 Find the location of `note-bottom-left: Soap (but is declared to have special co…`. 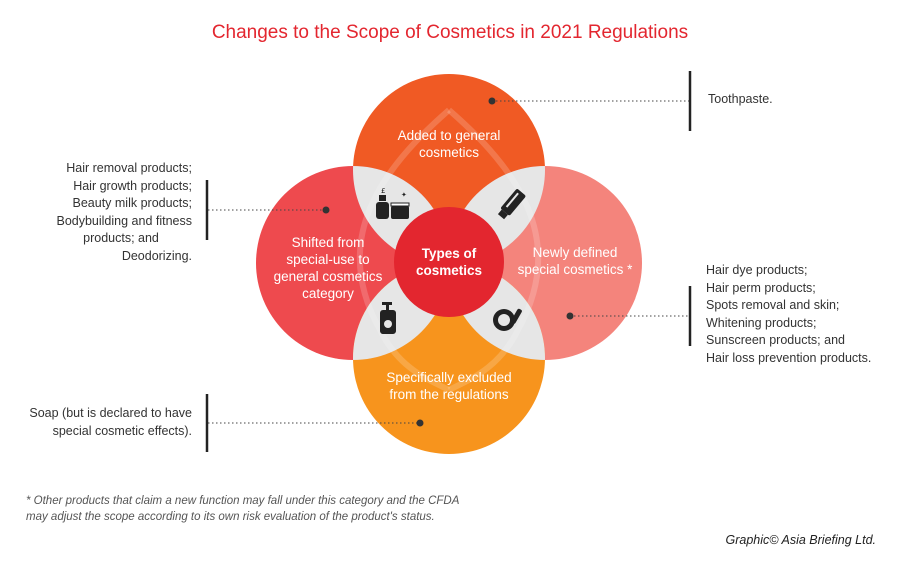

note-bottom-left: Soap (but is declared to have special co… is located at coordinates (101, 422).